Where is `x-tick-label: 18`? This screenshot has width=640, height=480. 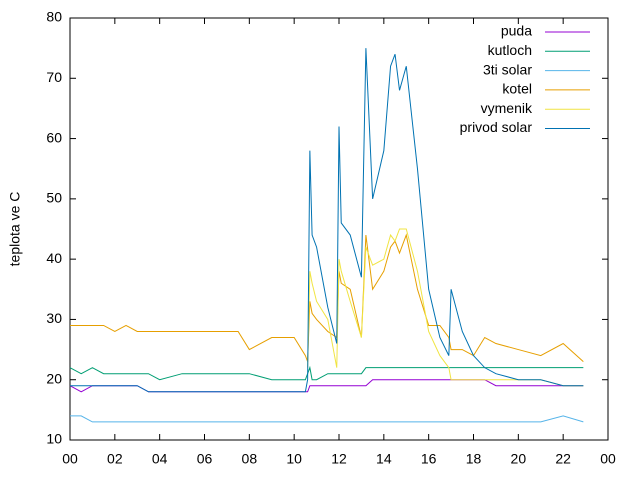 x-tick-label: 18 is located at coordinates (474, 459).